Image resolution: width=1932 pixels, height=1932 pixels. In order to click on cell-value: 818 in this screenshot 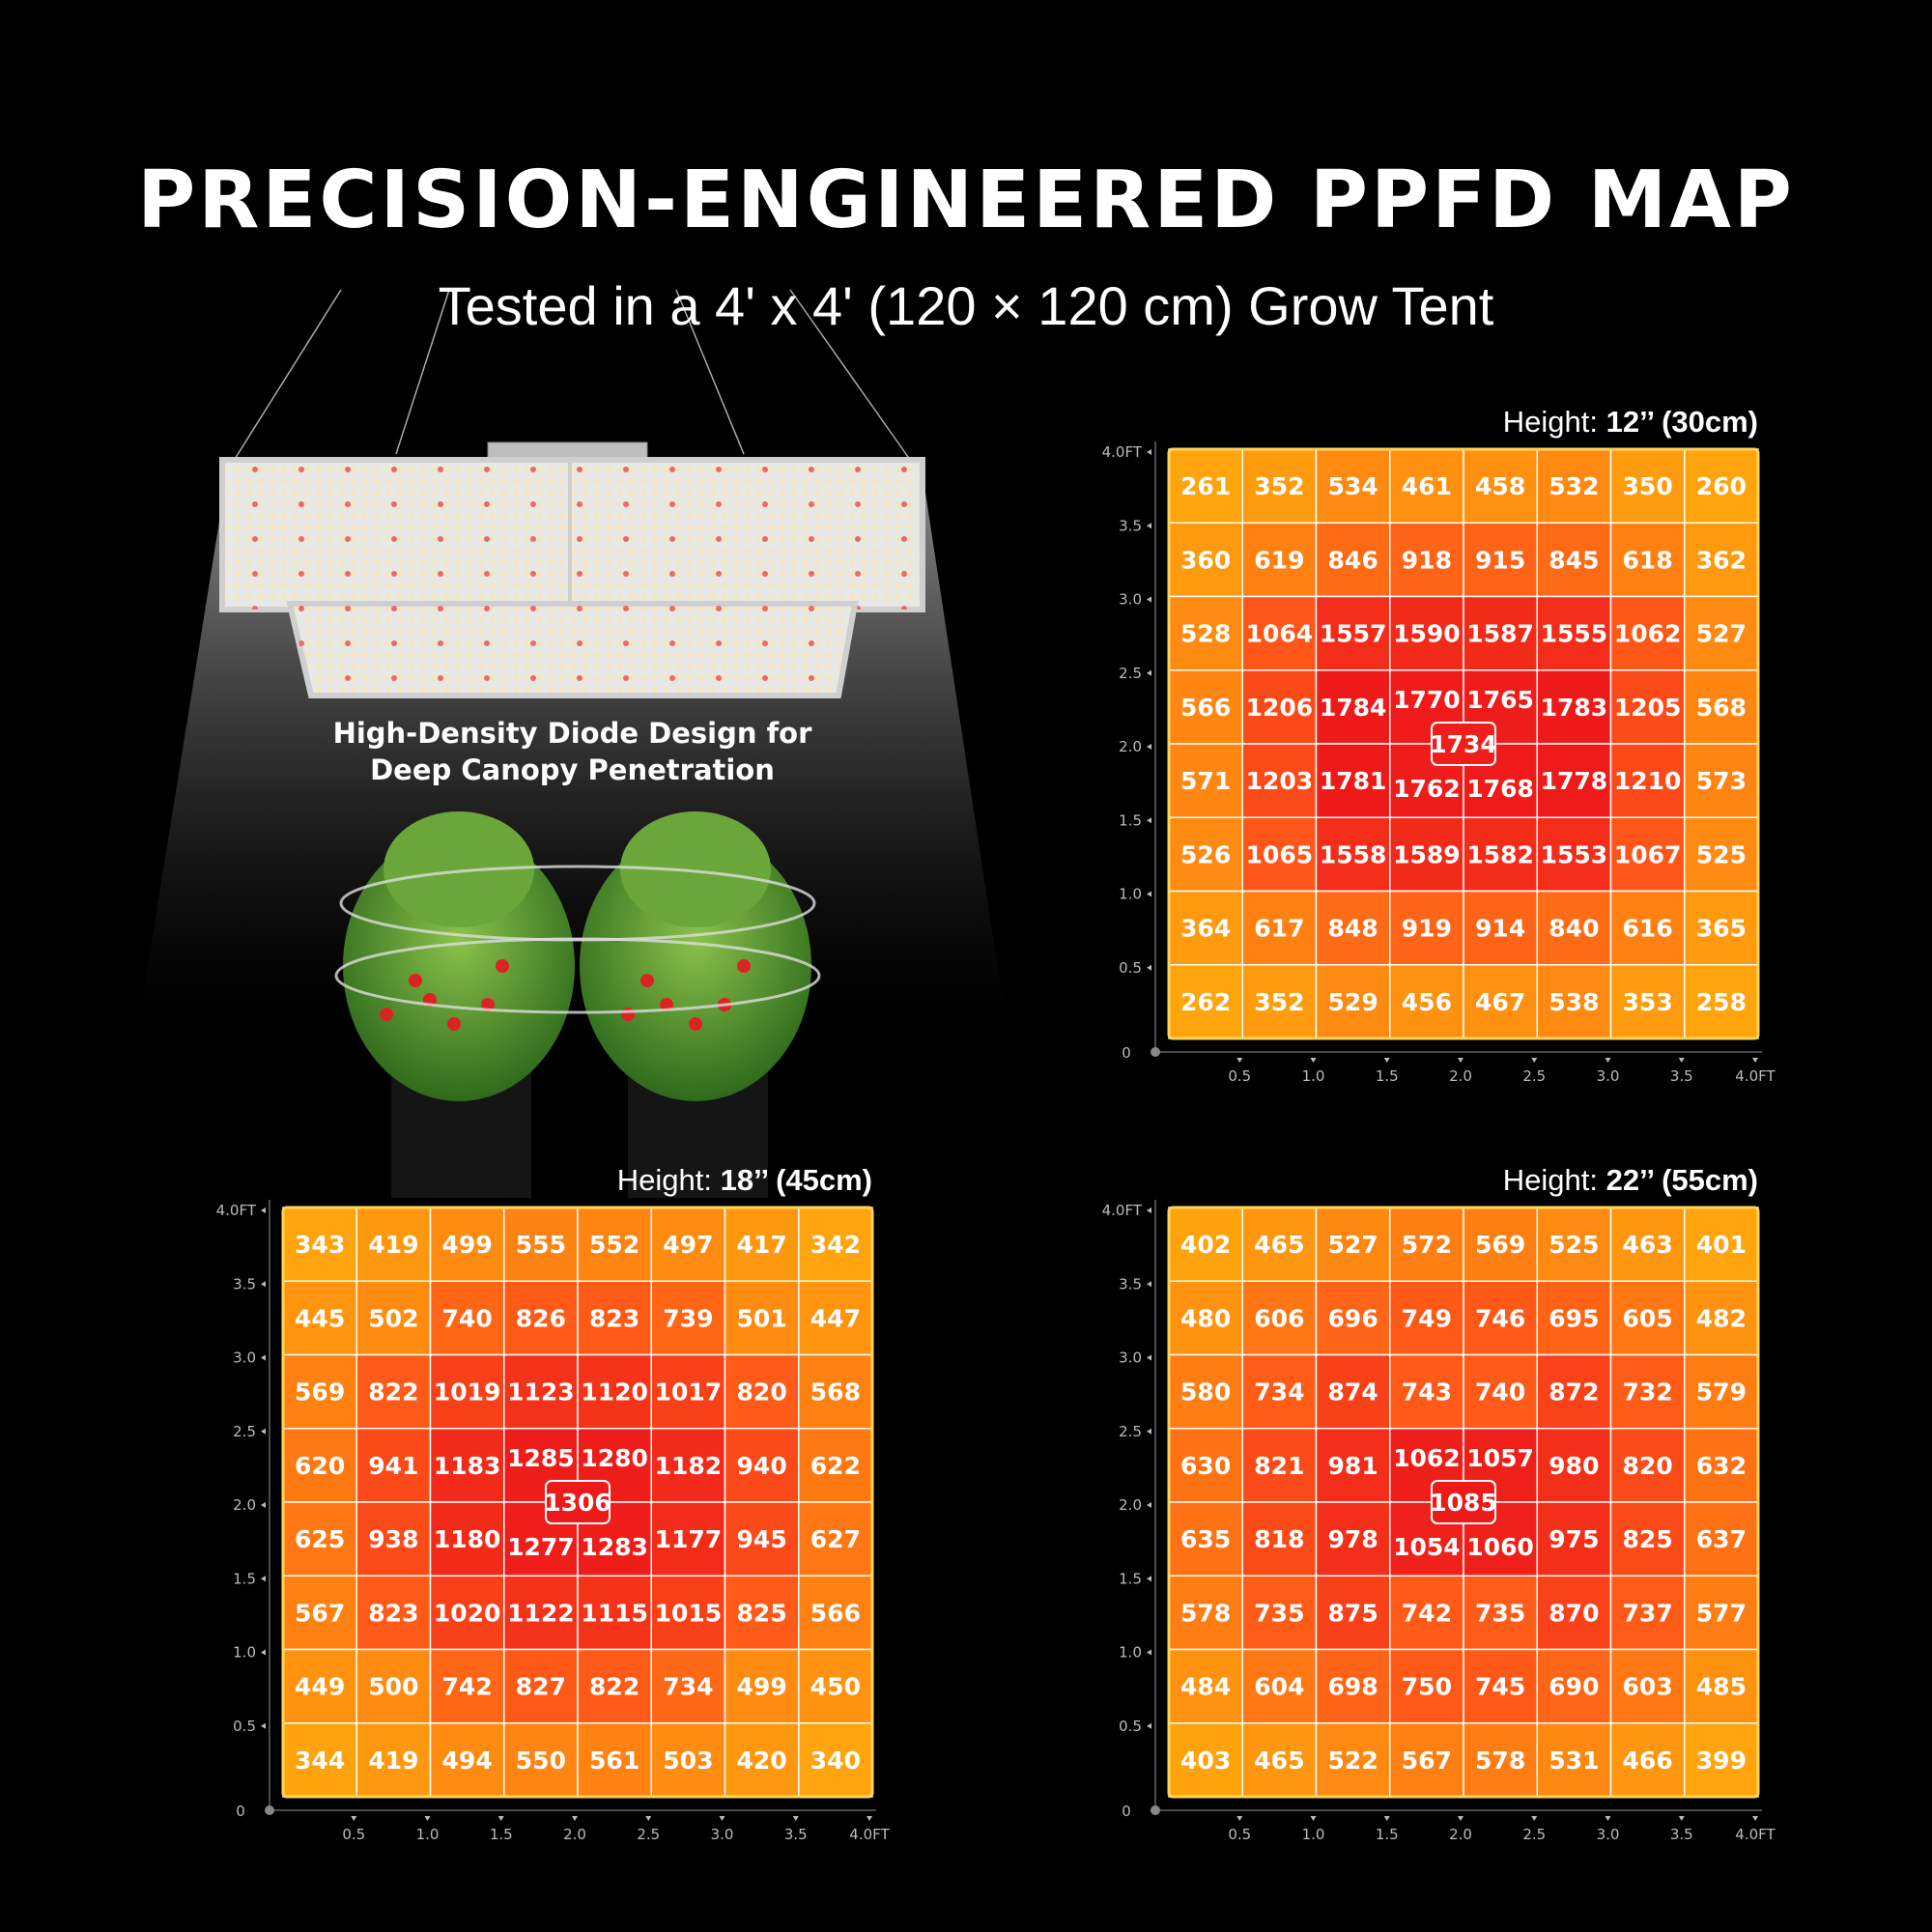, I will do `click(1279, 1539)`.